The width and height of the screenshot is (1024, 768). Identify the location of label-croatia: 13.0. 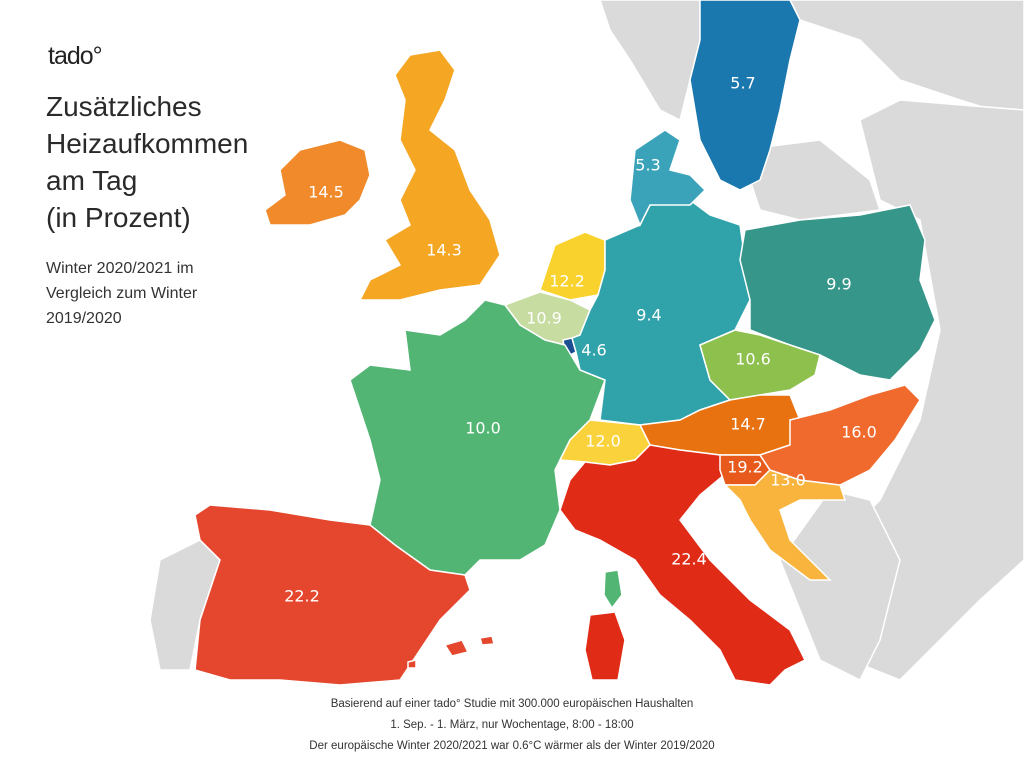
(788, 480).